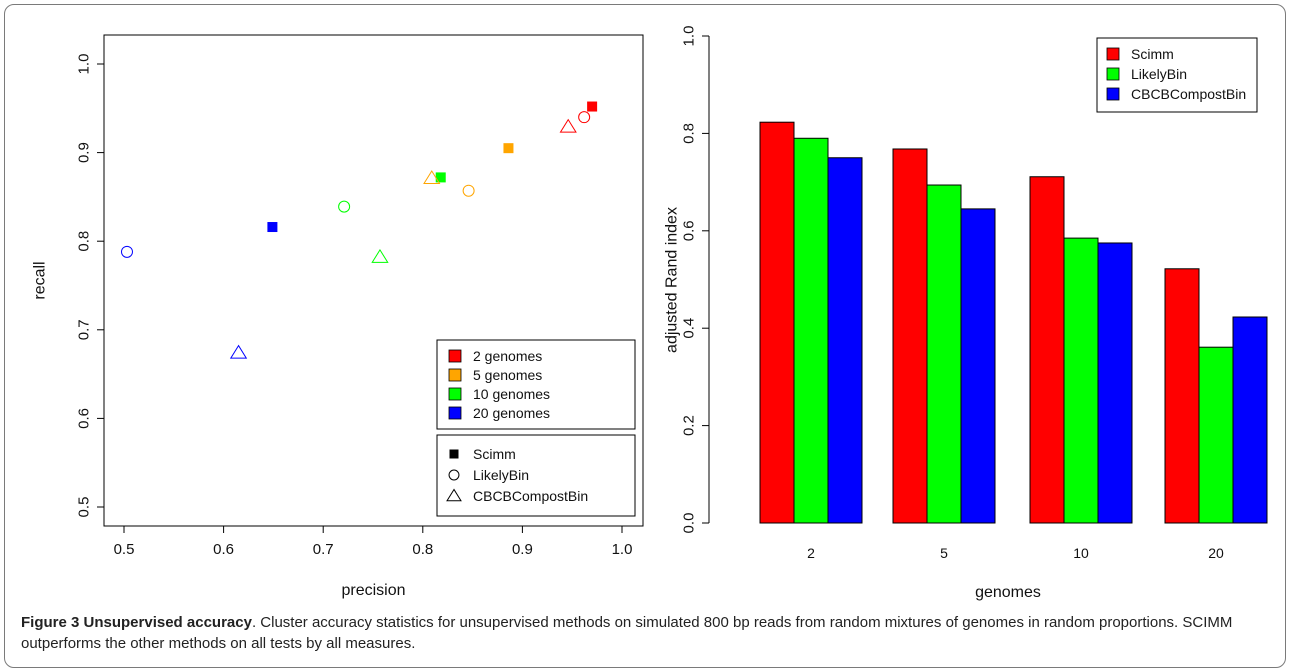 The width and height of the screenshot is (1290, 672). I want to click on x-axis-label: precision, so click(373, 590).